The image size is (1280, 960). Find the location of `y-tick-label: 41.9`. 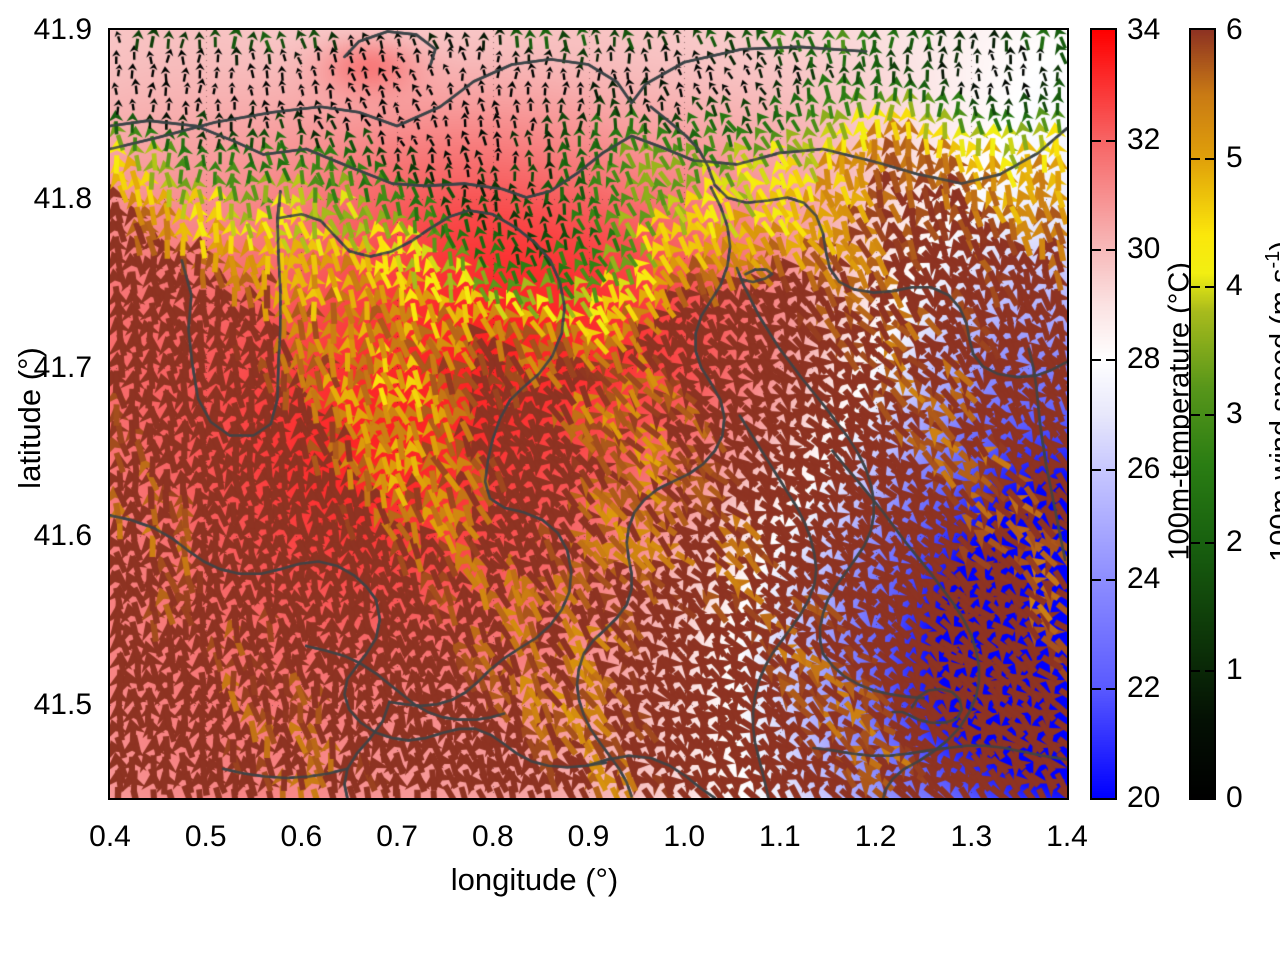

y-tick-label: 41.9 is located at coordinates (62, 29).